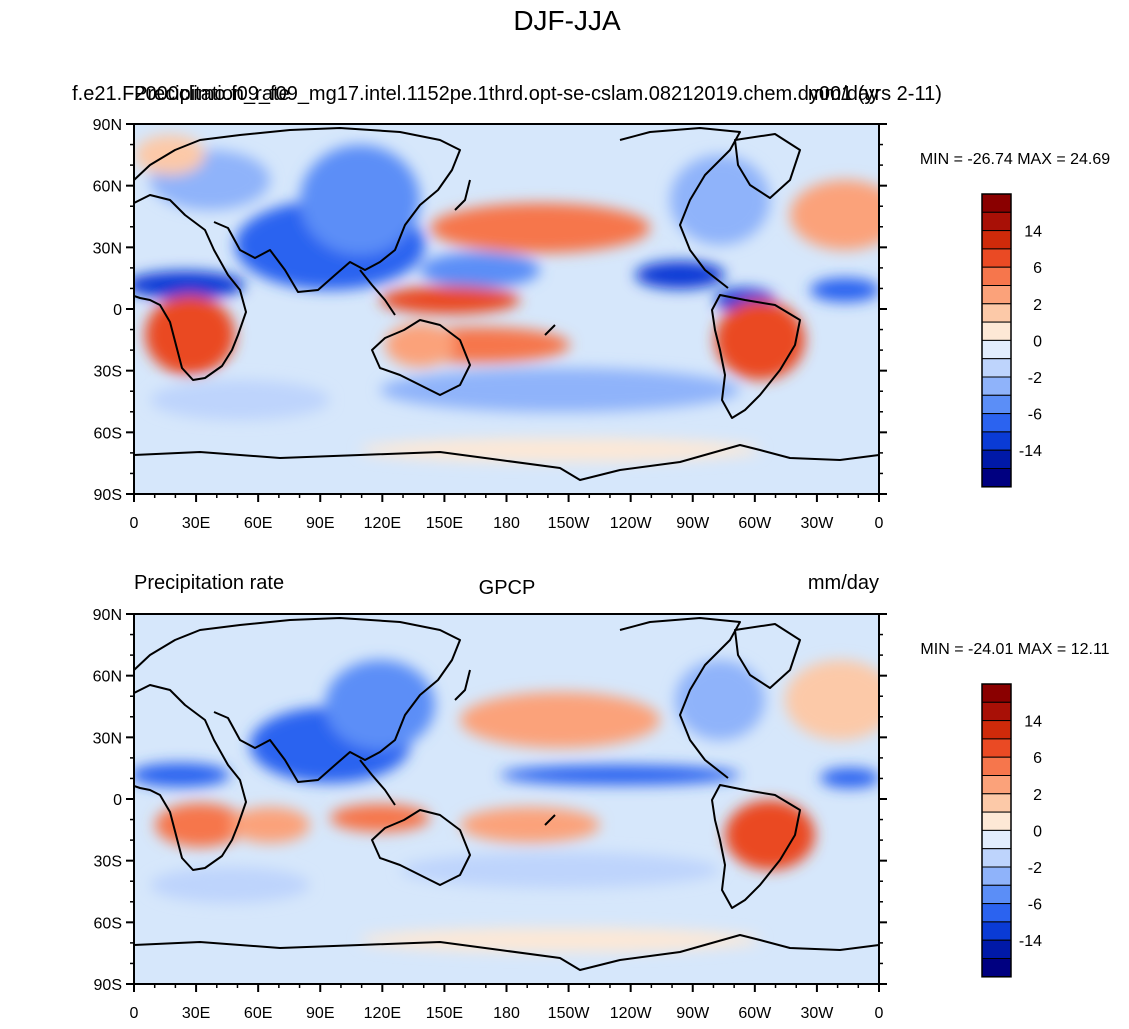  I want to click on panel-2-left-title: Precipitation rate, so click(209, 583).